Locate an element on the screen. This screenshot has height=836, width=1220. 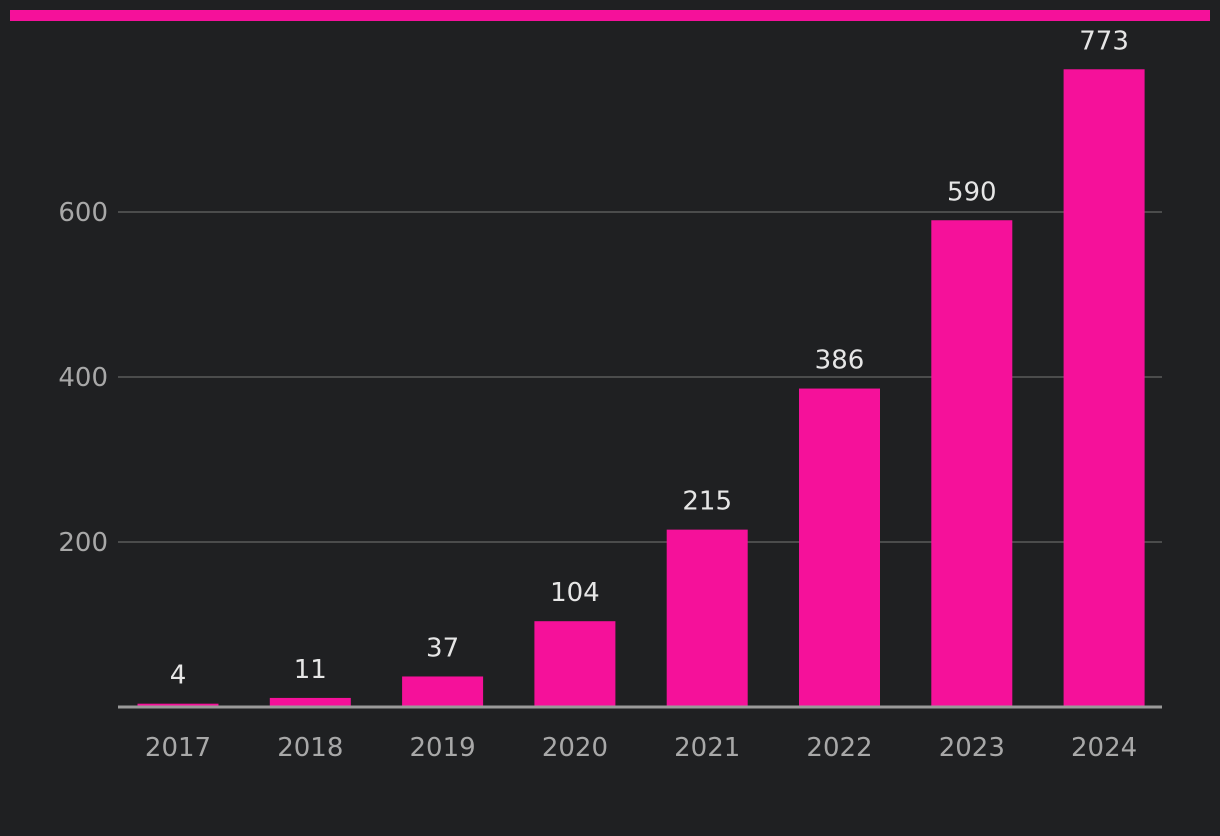
y-tick-label: 600 is located at coordinates (83, 213).